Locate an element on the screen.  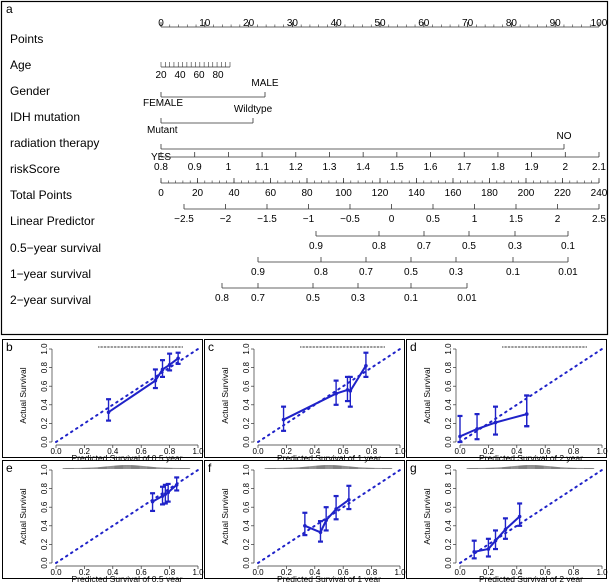
nomogram-row: 2−year survival 0.8 0.7 0.5 0.3 0.1 0.01 is located at coordinates (243, 295).